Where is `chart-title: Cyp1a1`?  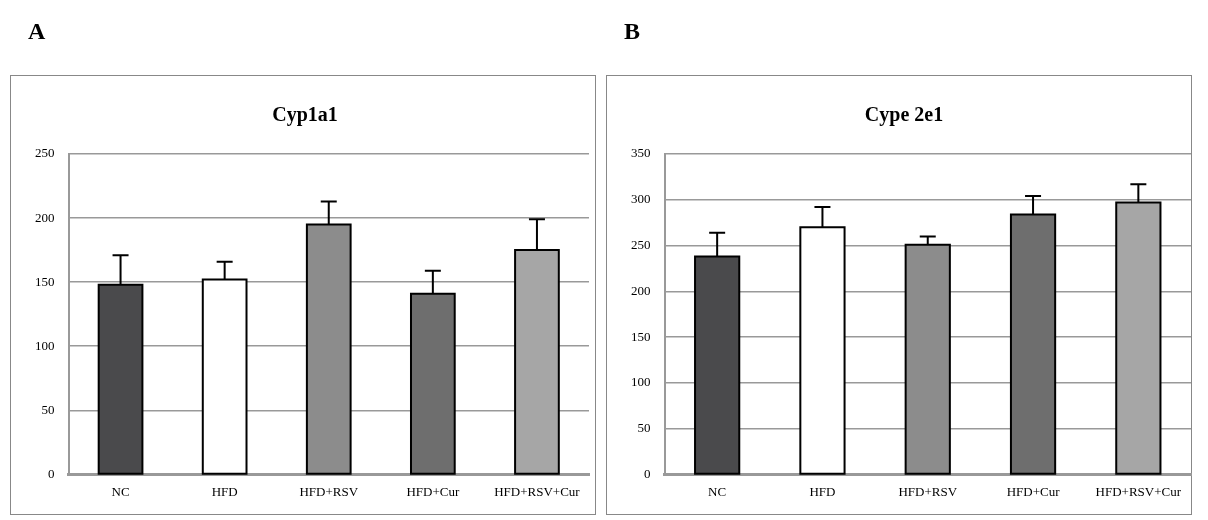
chart-title: Cyp1a1 is located at coordinates (305, 115).